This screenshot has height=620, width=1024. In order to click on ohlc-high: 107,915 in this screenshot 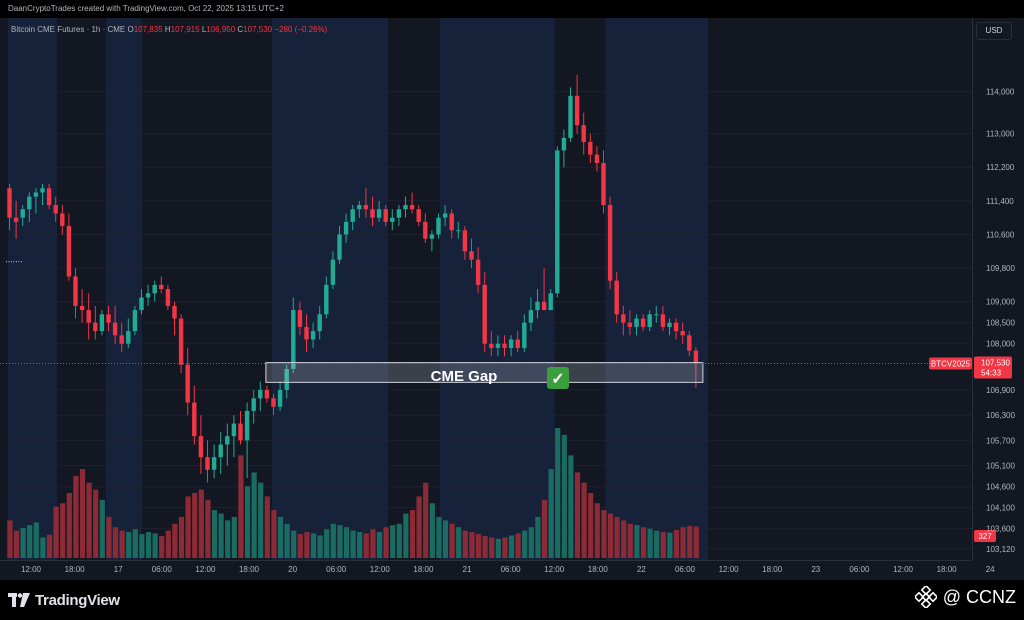, I will do `click(185, 29)`.